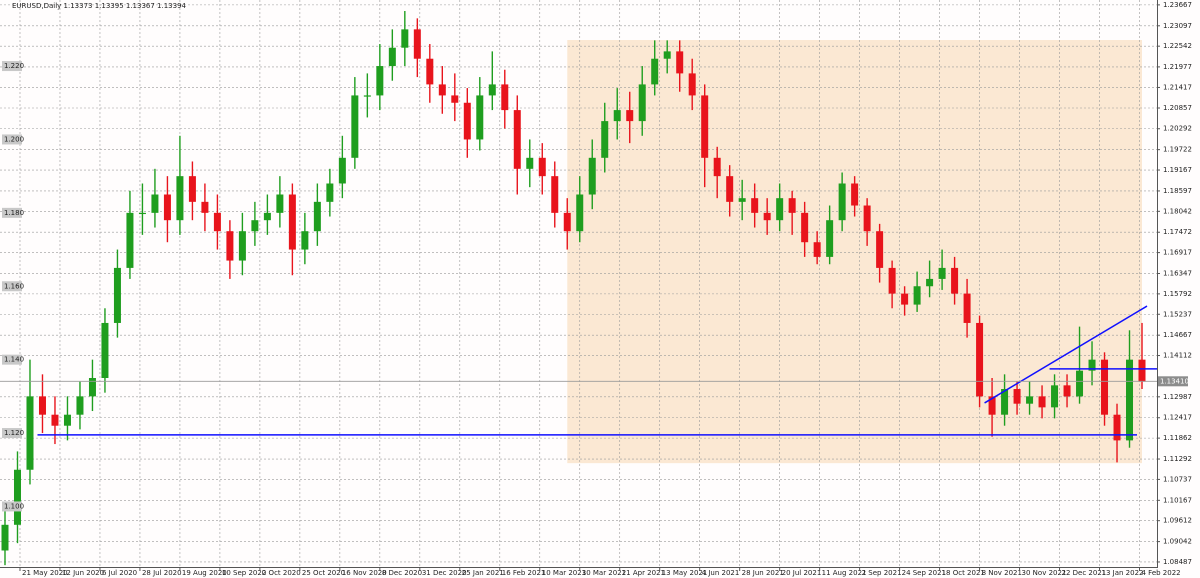  Describe the element at coordinates (963, 573) in the screenshot. I see `x-tick-label: 18 Oct 2021` at that location.